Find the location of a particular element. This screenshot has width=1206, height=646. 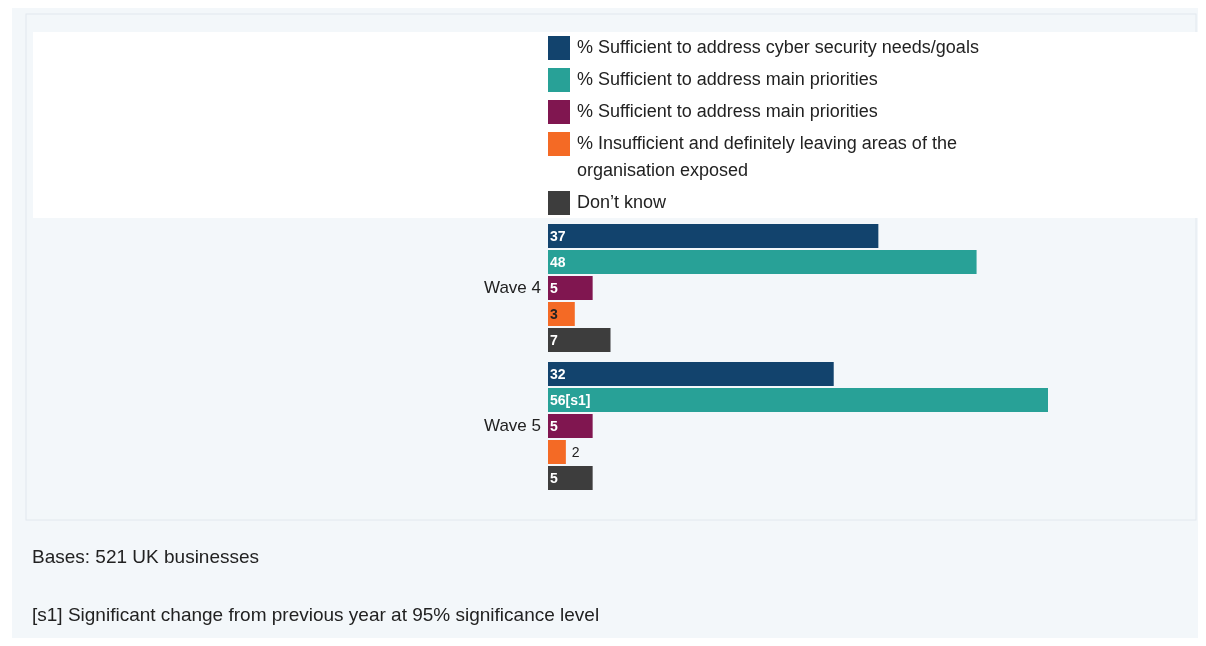

legend-label: % Sufficient to address cyber security needs/goals is located at coordinates (778, 46).